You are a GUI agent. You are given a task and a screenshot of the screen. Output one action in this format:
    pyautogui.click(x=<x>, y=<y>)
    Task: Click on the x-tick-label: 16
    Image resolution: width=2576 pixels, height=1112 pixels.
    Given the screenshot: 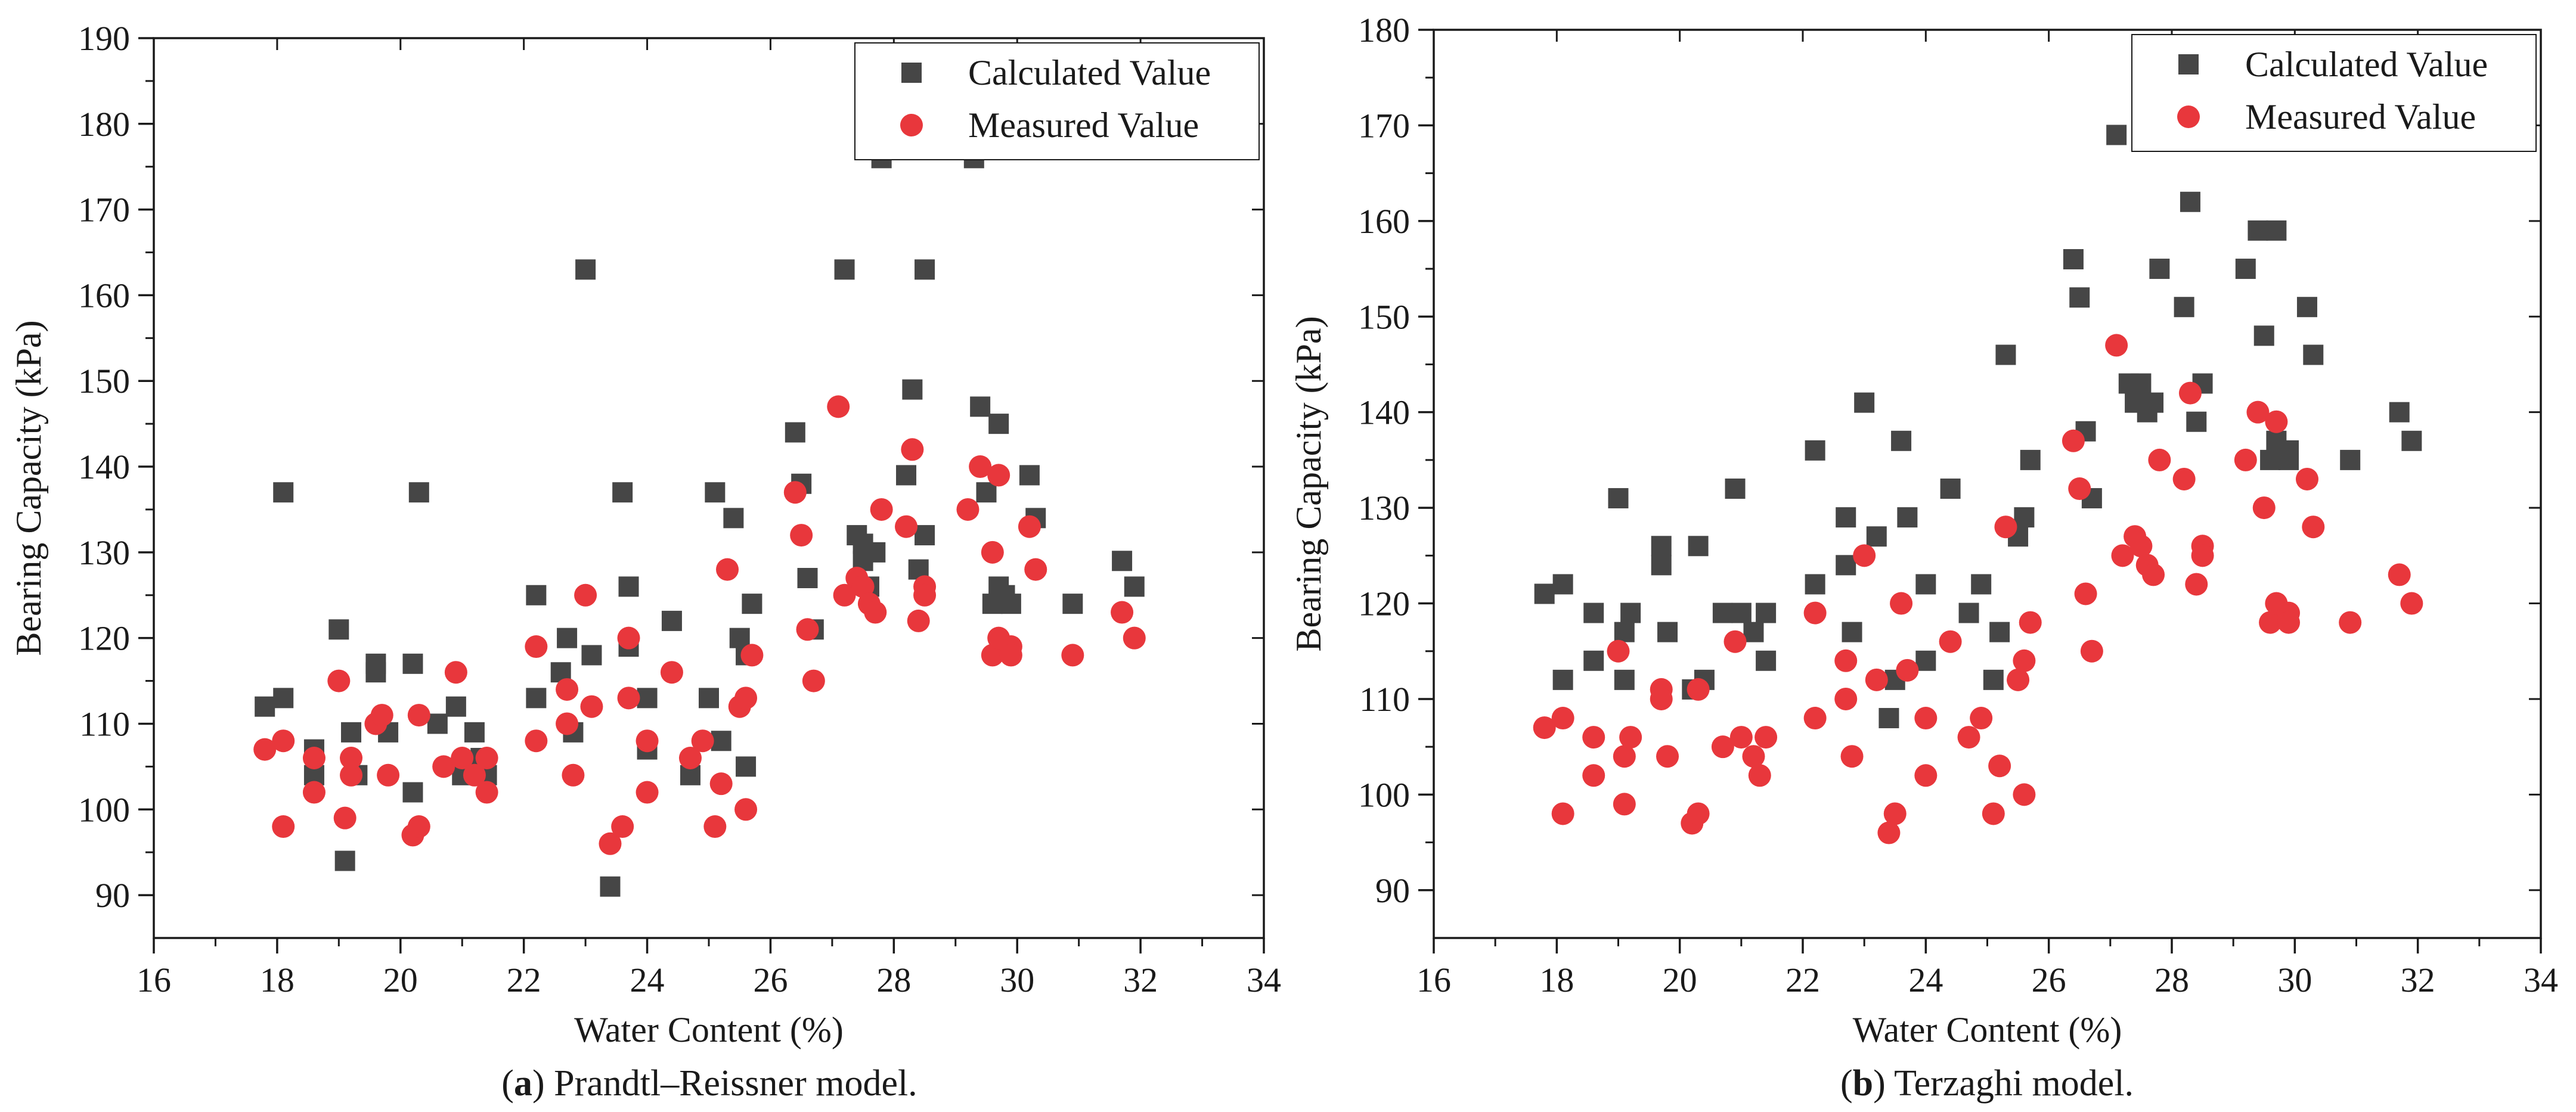 What is the action you would take?
    pyautogui.click(x=154, y=980)
    